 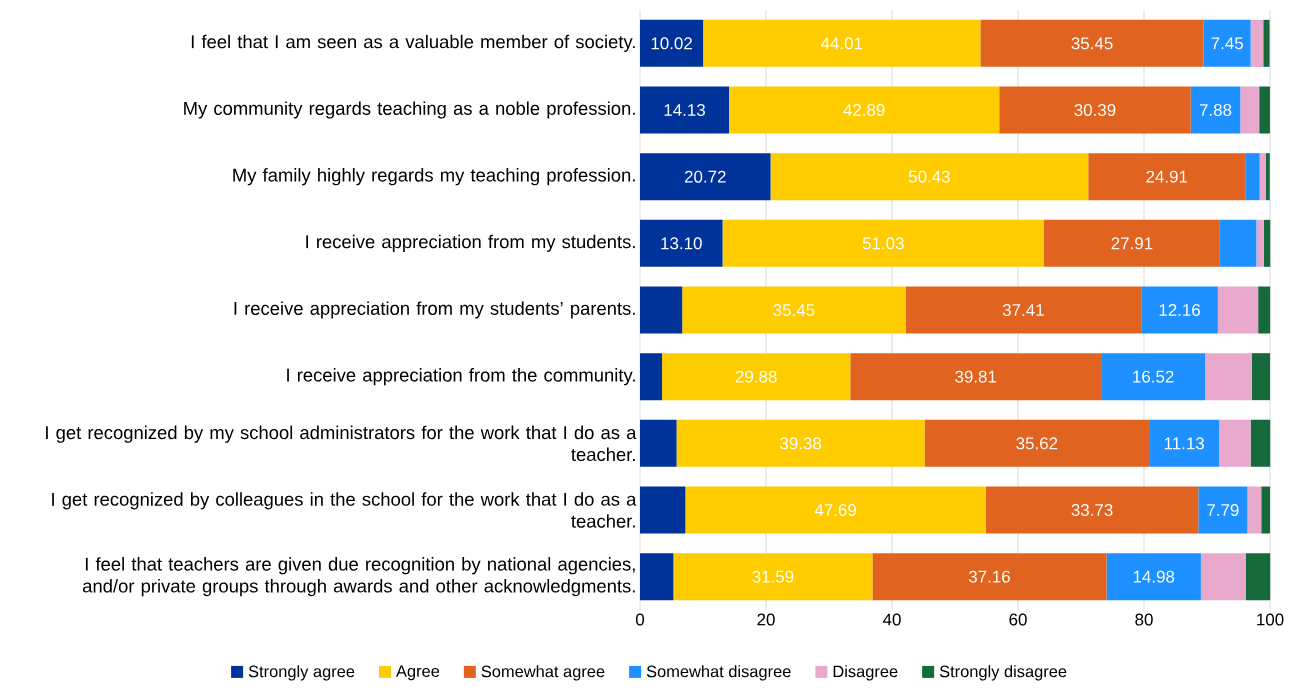 I want to click on data-label: 37.41, so click(x=1023, y=310).